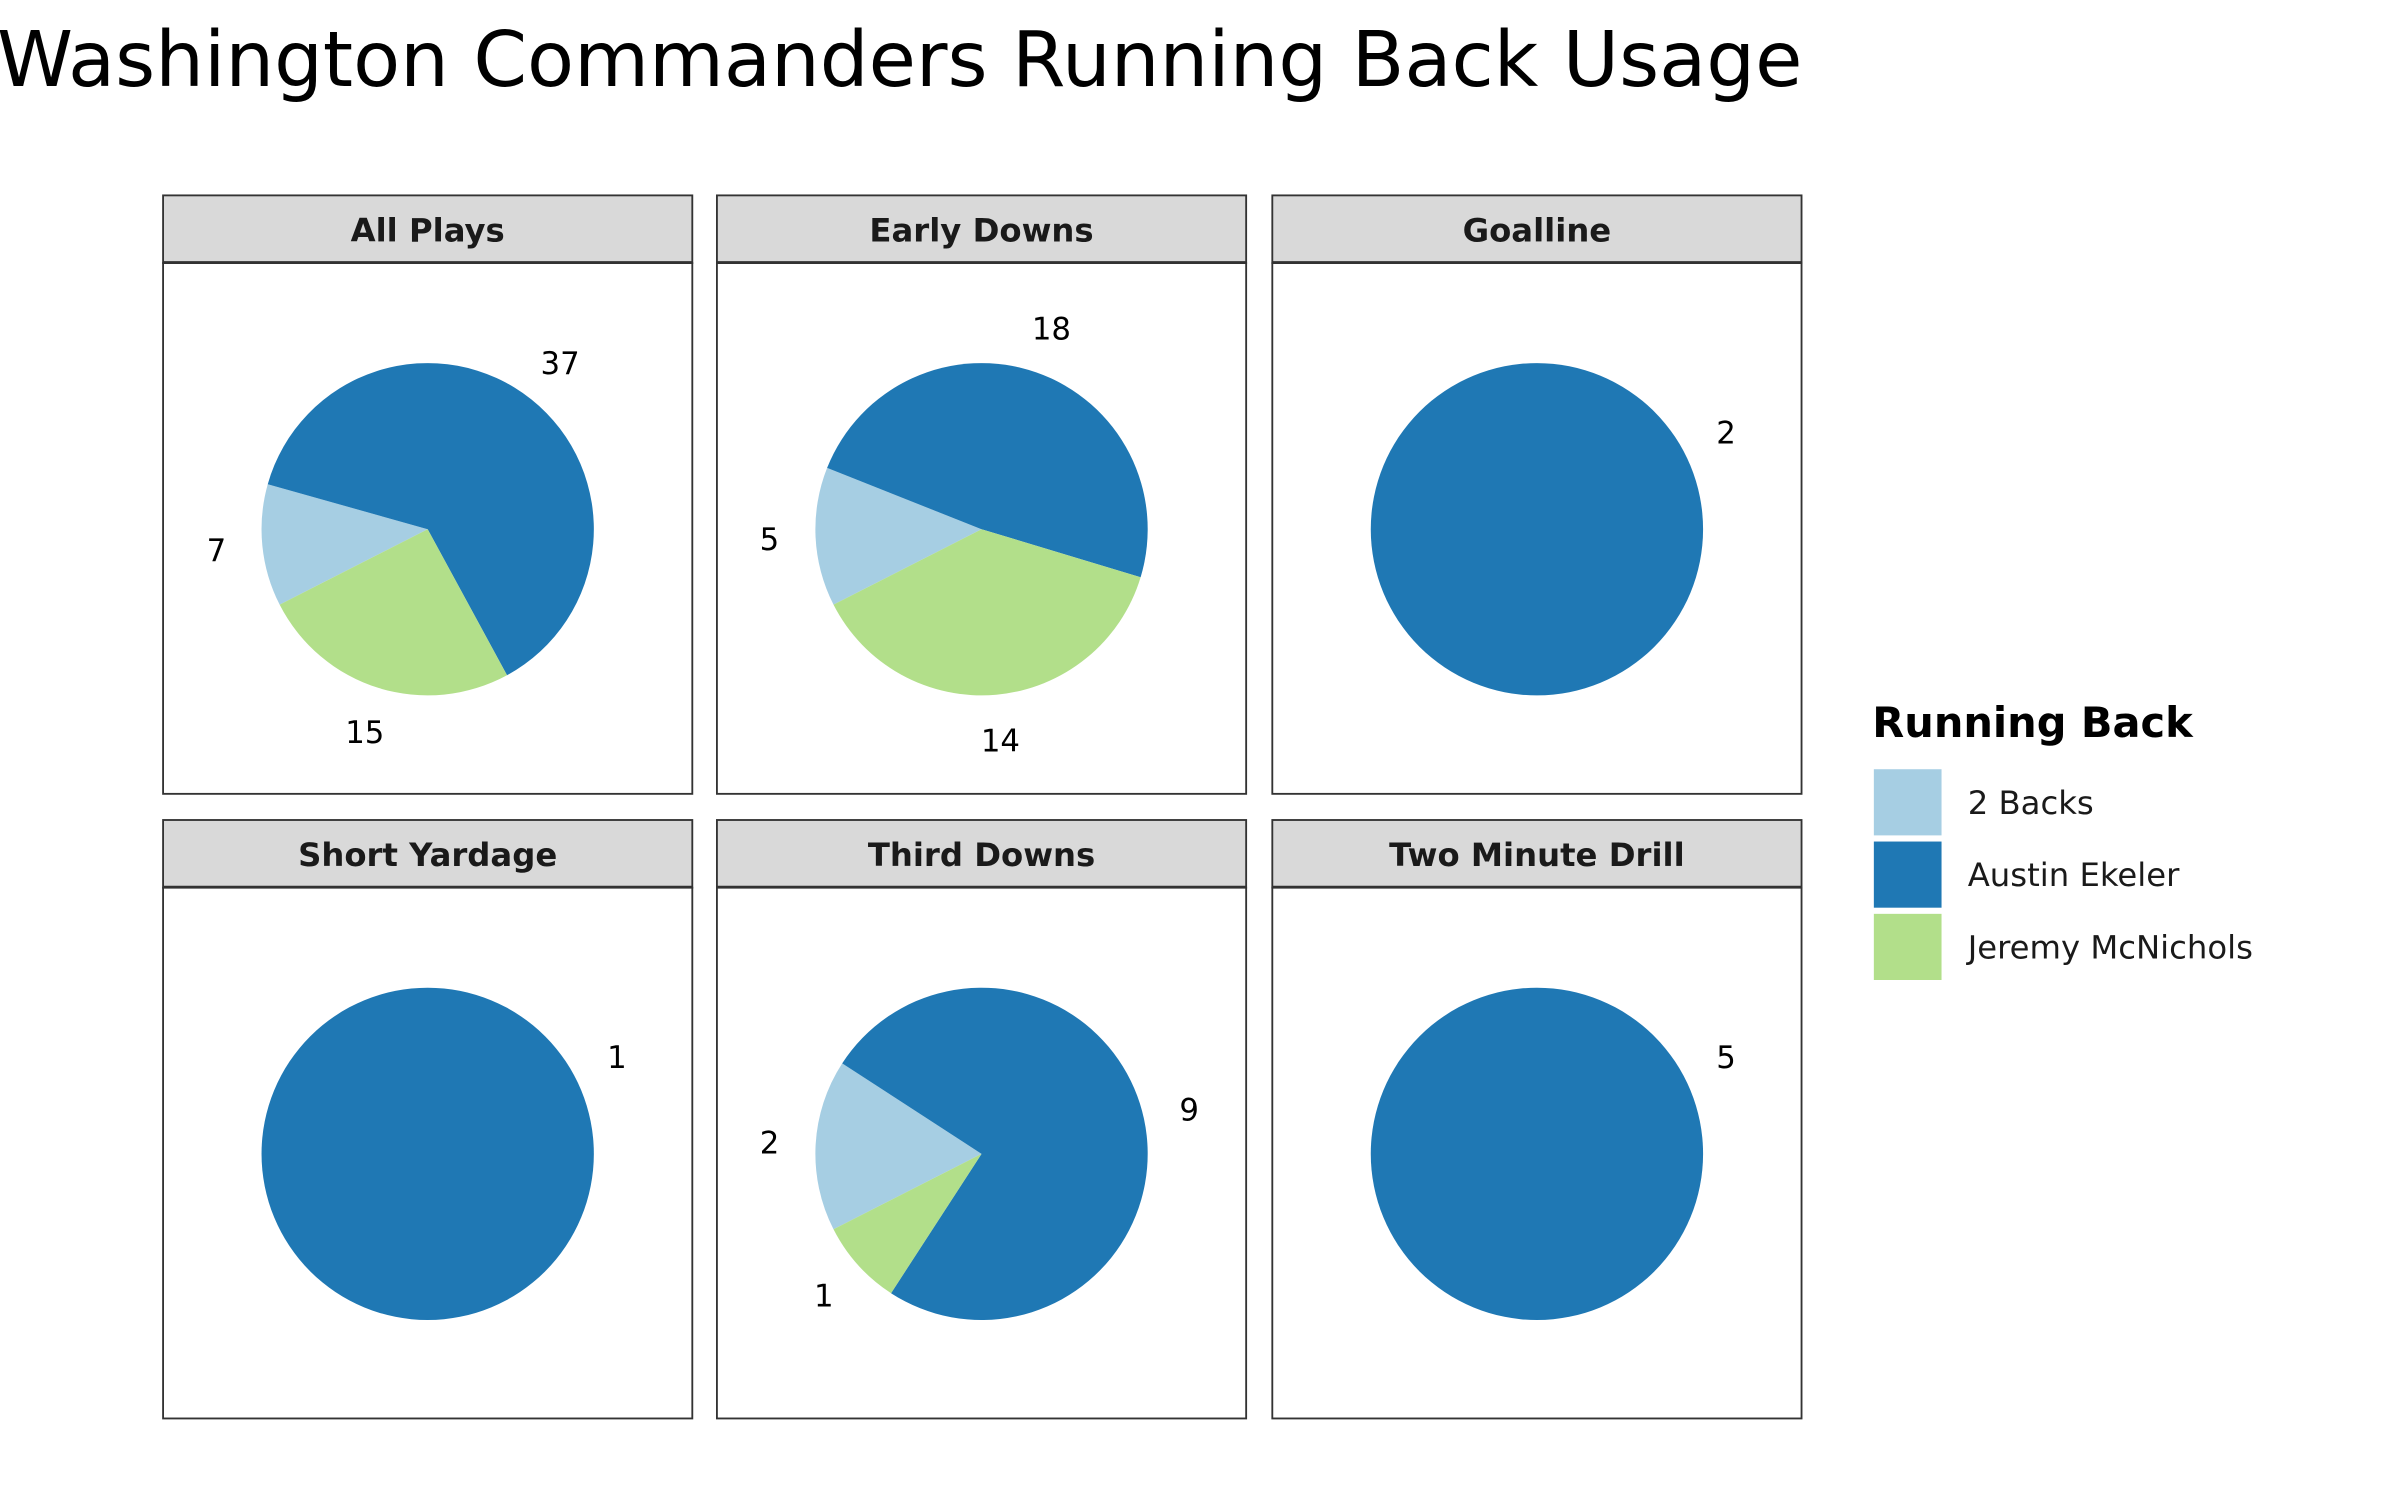  I want to click on slice-label-austin-ekeler: 37, so click(560, 364).